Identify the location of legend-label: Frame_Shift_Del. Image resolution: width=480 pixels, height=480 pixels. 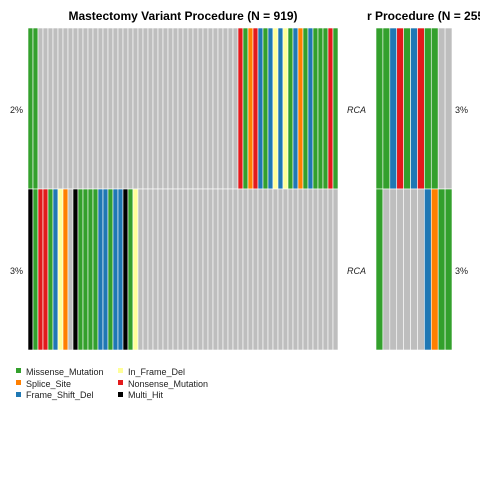
(60, 395).